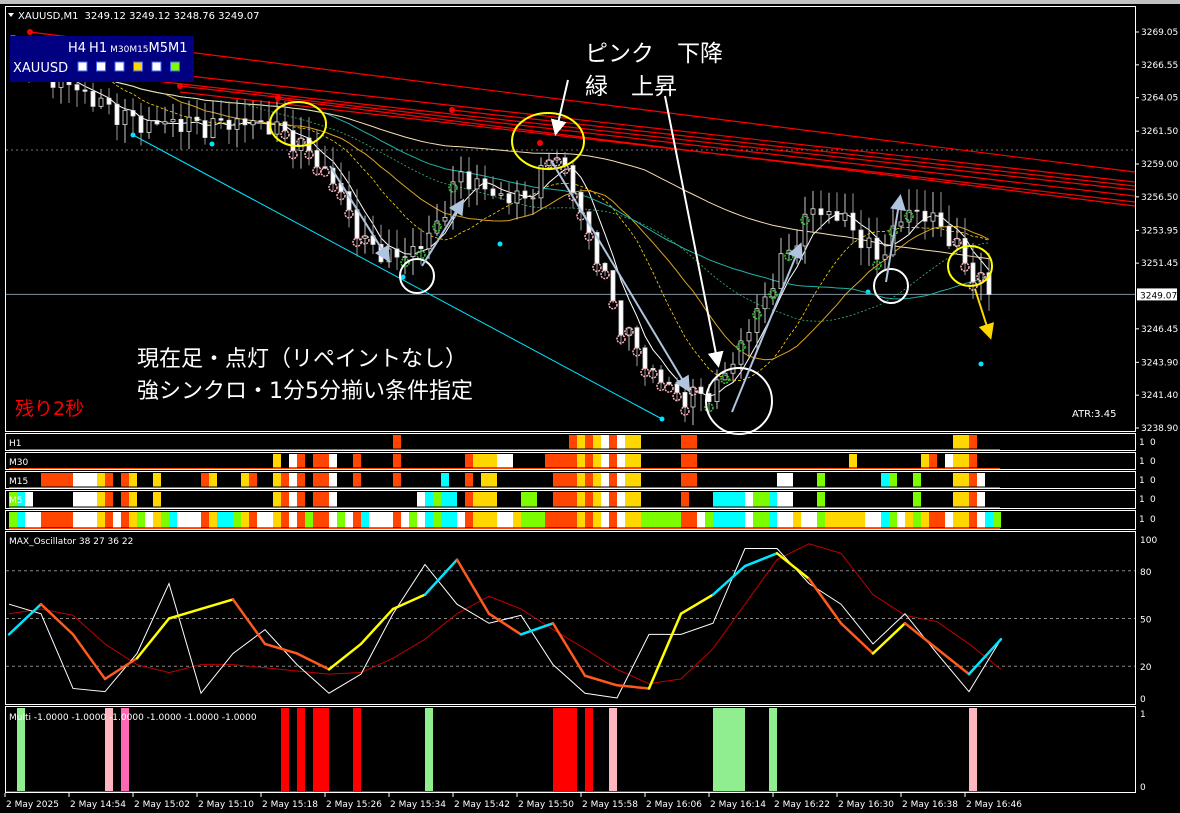  Describe the element at coordinates (11, 15) in the screenshot. I see `dropdown-triangle-icon` at that location.